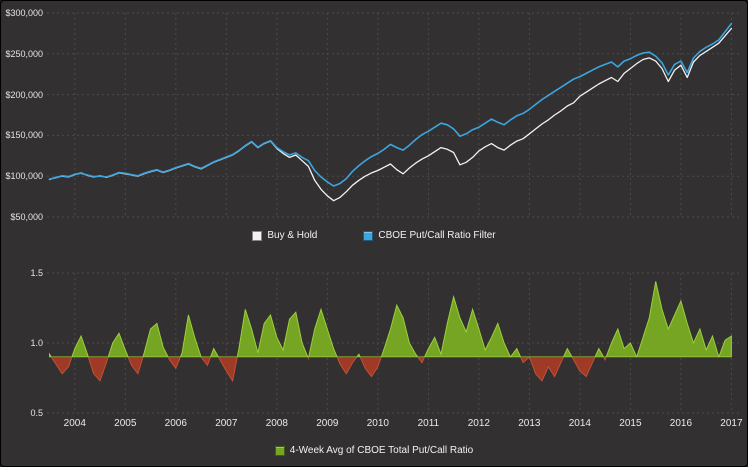  What do you see at coordinates (327, 423) in the screenshot?
I see `x-axis-tick-label: 2009` at bounding box center [327, 423].